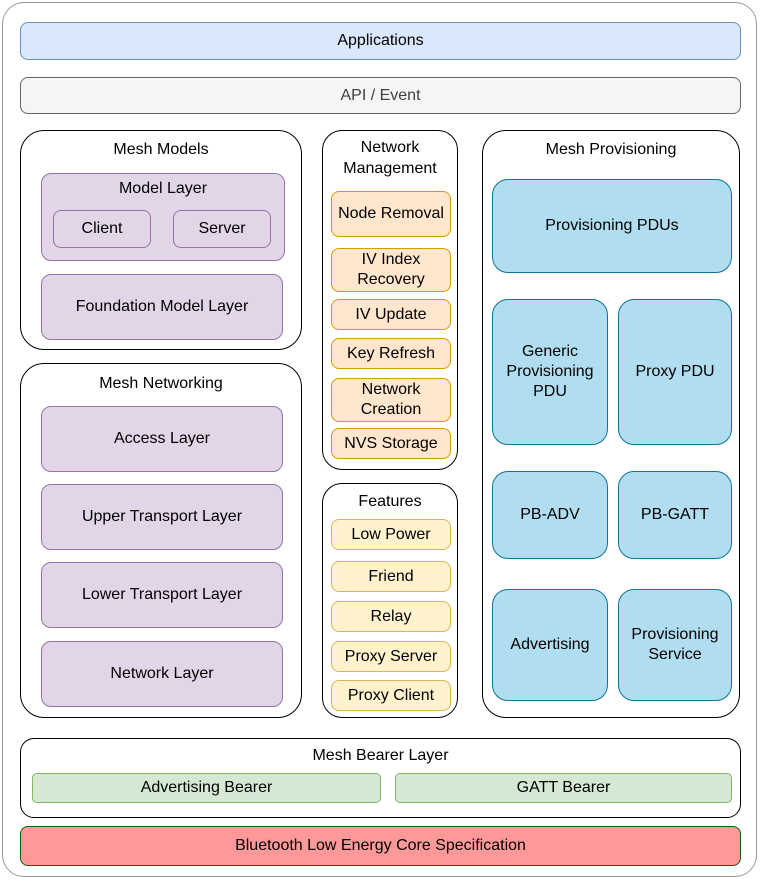 Image resolution: width=761 pixels, height=881 pixels. Describe the element at coordinates (380, 755) in the screenshot. I see `mesh-bearer-title: Mesh Bearer Layer` at that location.